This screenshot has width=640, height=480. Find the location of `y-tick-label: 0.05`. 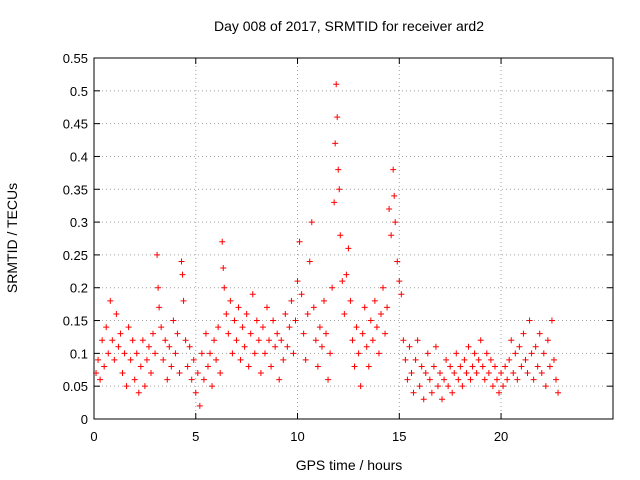

y-tick-label: 0.05 is located at coordinates (75, 386).